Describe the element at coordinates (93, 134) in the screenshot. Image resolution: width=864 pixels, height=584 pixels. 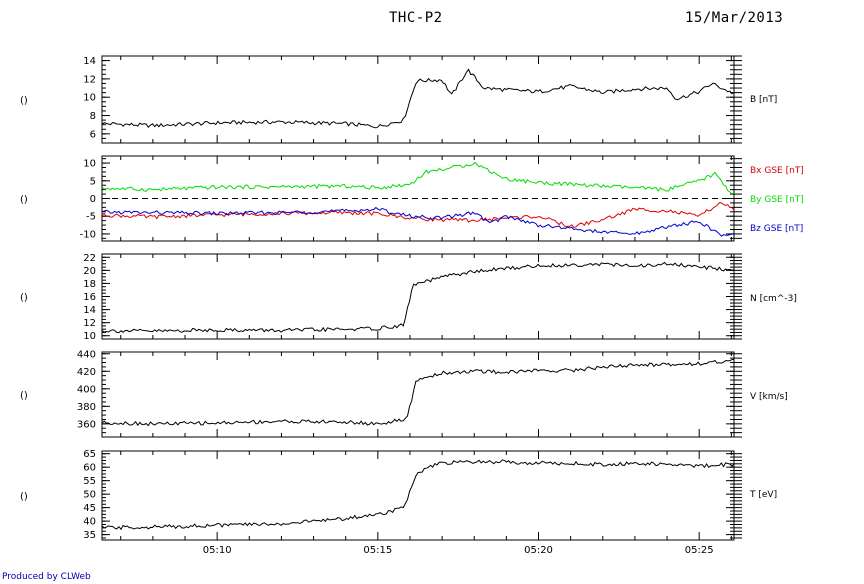
I see `y-tick-label: 6` at that location.